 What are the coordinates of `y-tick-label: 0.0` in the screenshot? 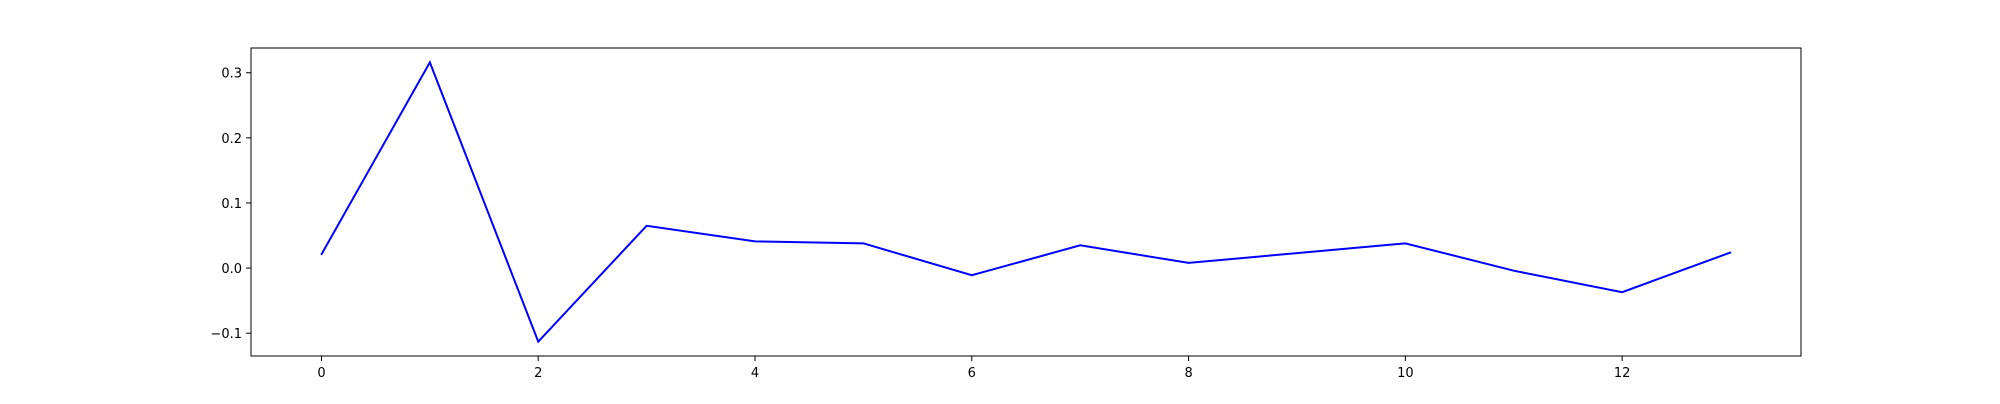 It's located at (231, 269).